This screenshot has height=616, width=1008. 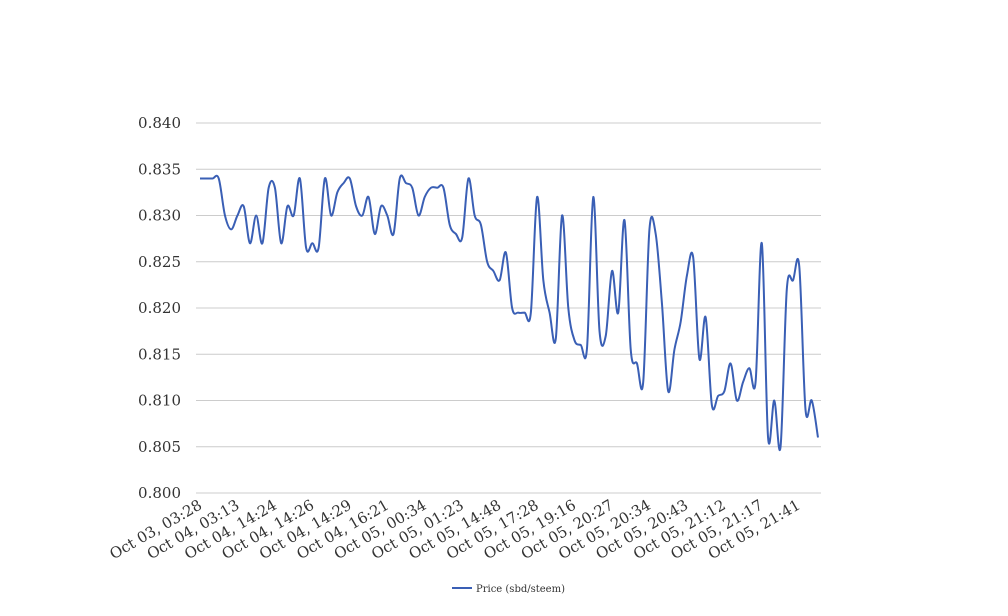 I want to click on y-tick-label: 0.835, so click(x=159, y=169).